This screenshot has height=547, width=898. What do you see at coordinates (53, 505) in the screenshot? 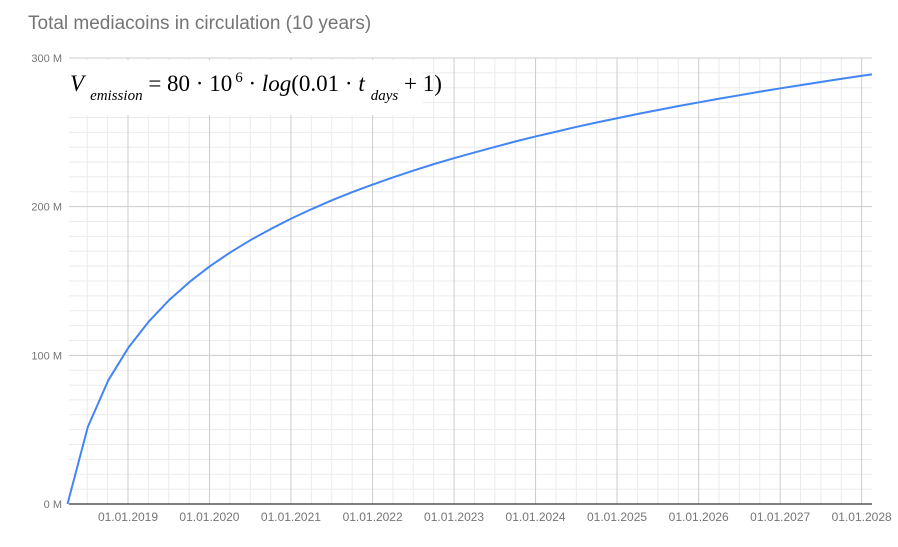
I see `y-tick-label: 0 M` at bounding box center [53, 505].